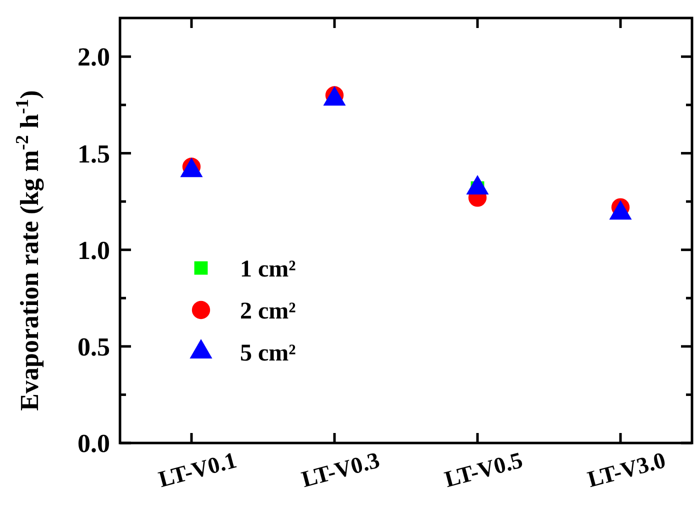 The width and height of the screenshot is (695, 513). Describe the element at coordinates (198, 469) in the screenshot. I see `x-tick-label: LT-V0.1` at that location.